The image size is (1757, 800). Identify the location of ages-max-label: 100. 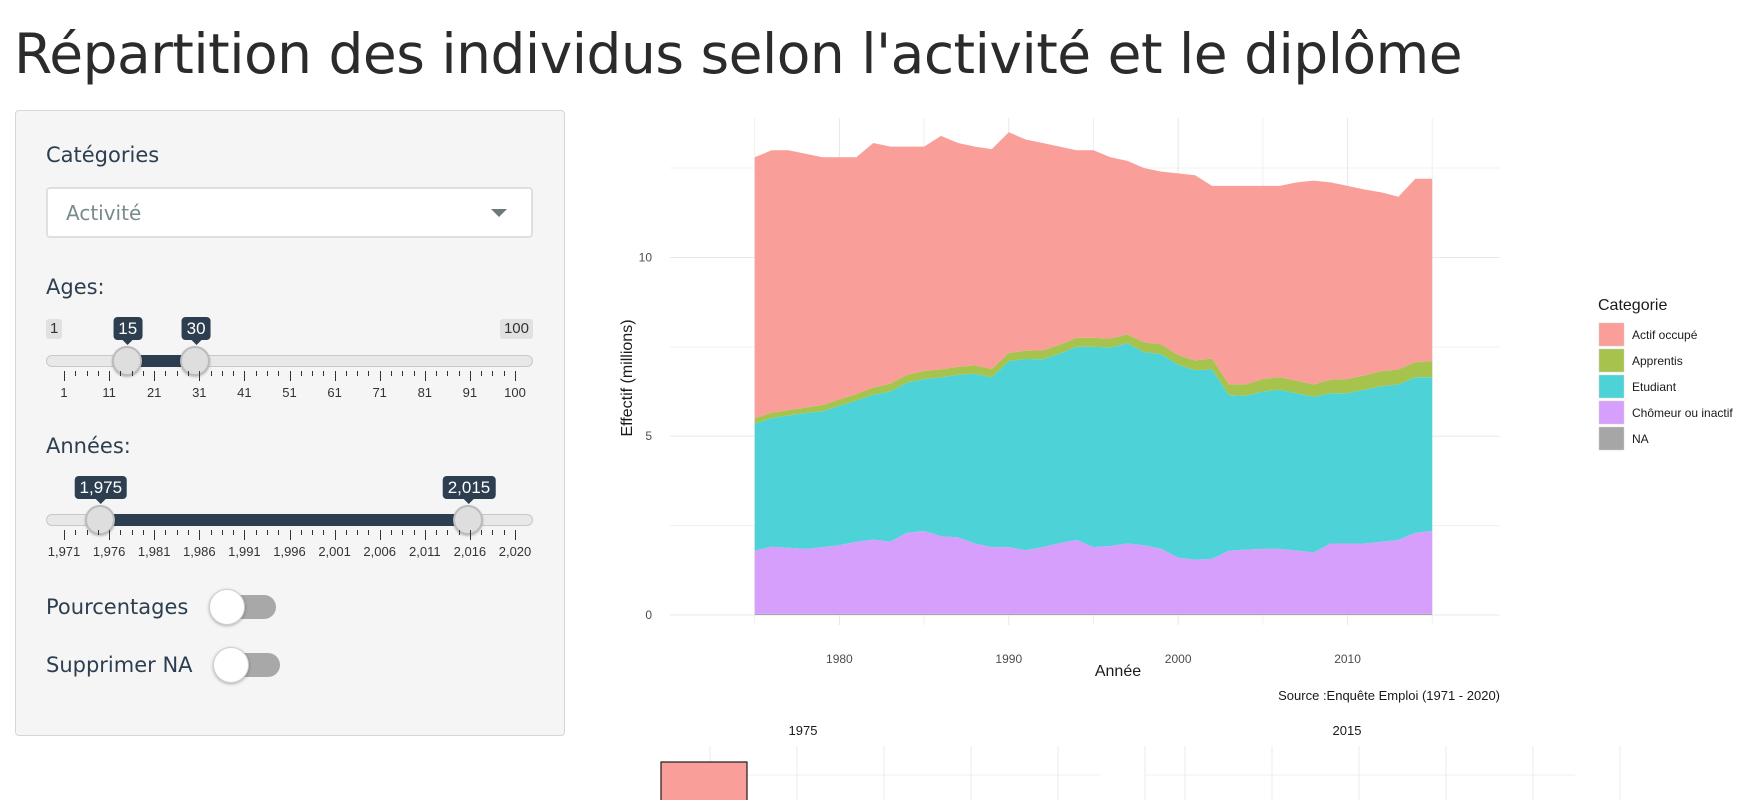
(516, 329).